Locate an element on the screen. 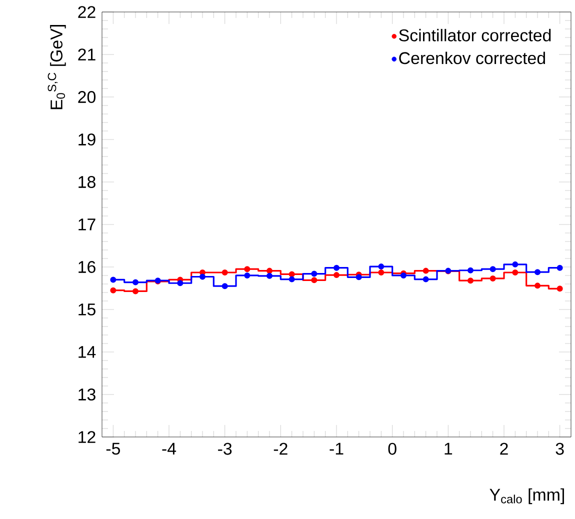 The width and height of the screenshot is (575, 519). y-tick-label: 15 is located at coordinates (87, 310).